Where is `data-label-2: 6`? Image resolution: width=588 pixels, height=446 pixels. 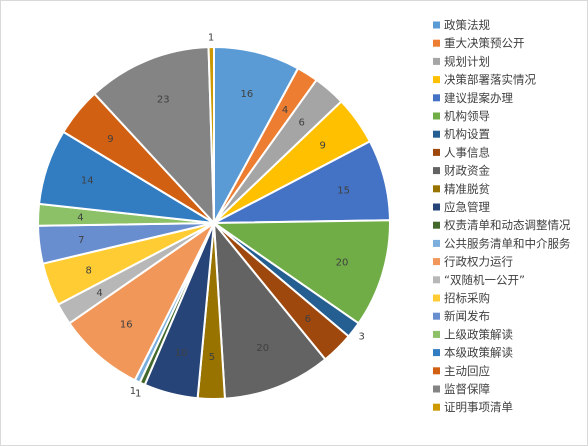
data-label-2: 6 is located at coordinates (302, 123).